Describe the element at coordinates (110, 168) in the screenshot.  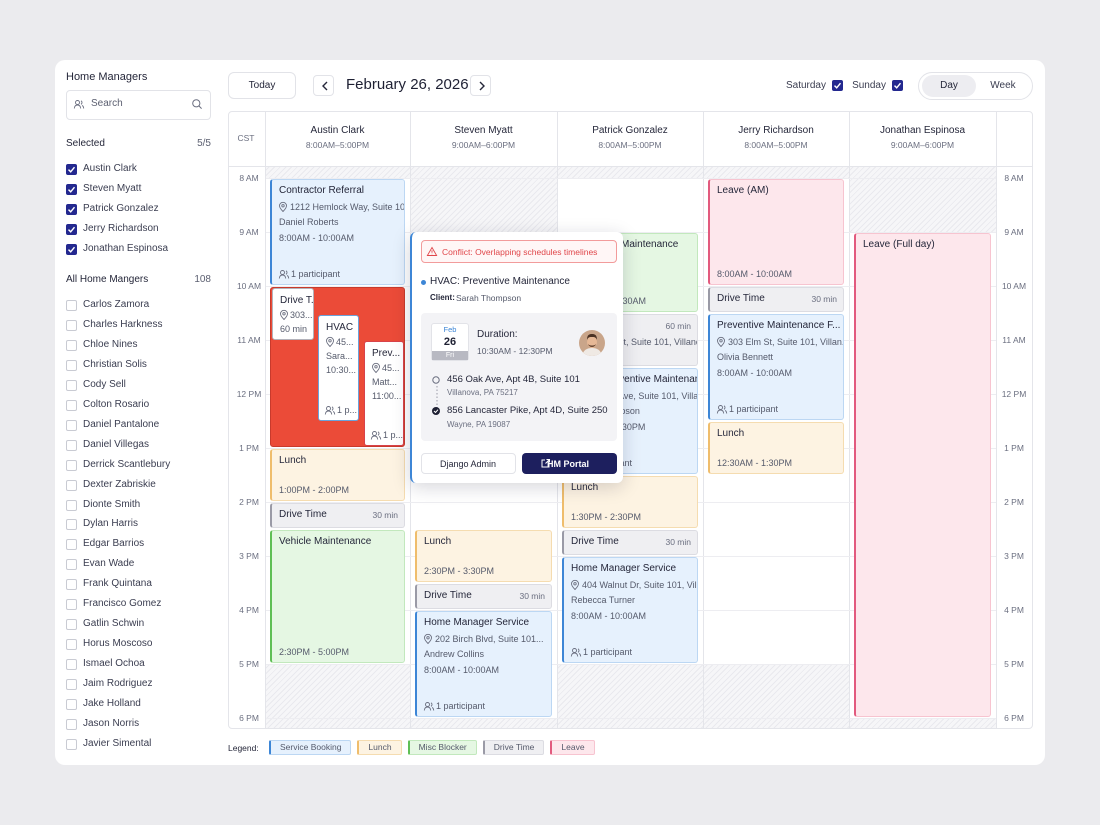
I see `manager-name: Austin Clark` at that location.